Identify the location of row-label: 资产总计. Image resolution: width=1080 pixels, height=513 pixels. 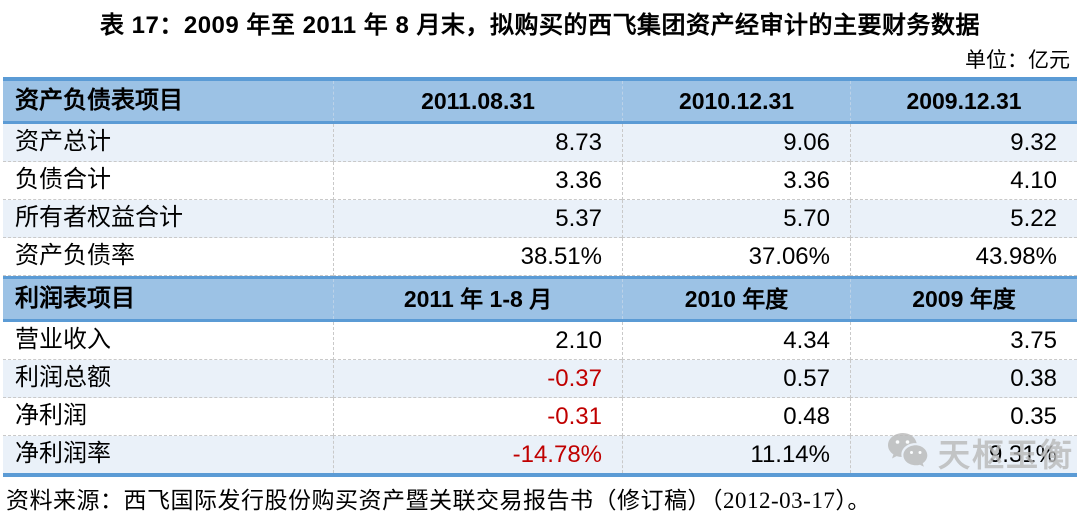
(168, 143).